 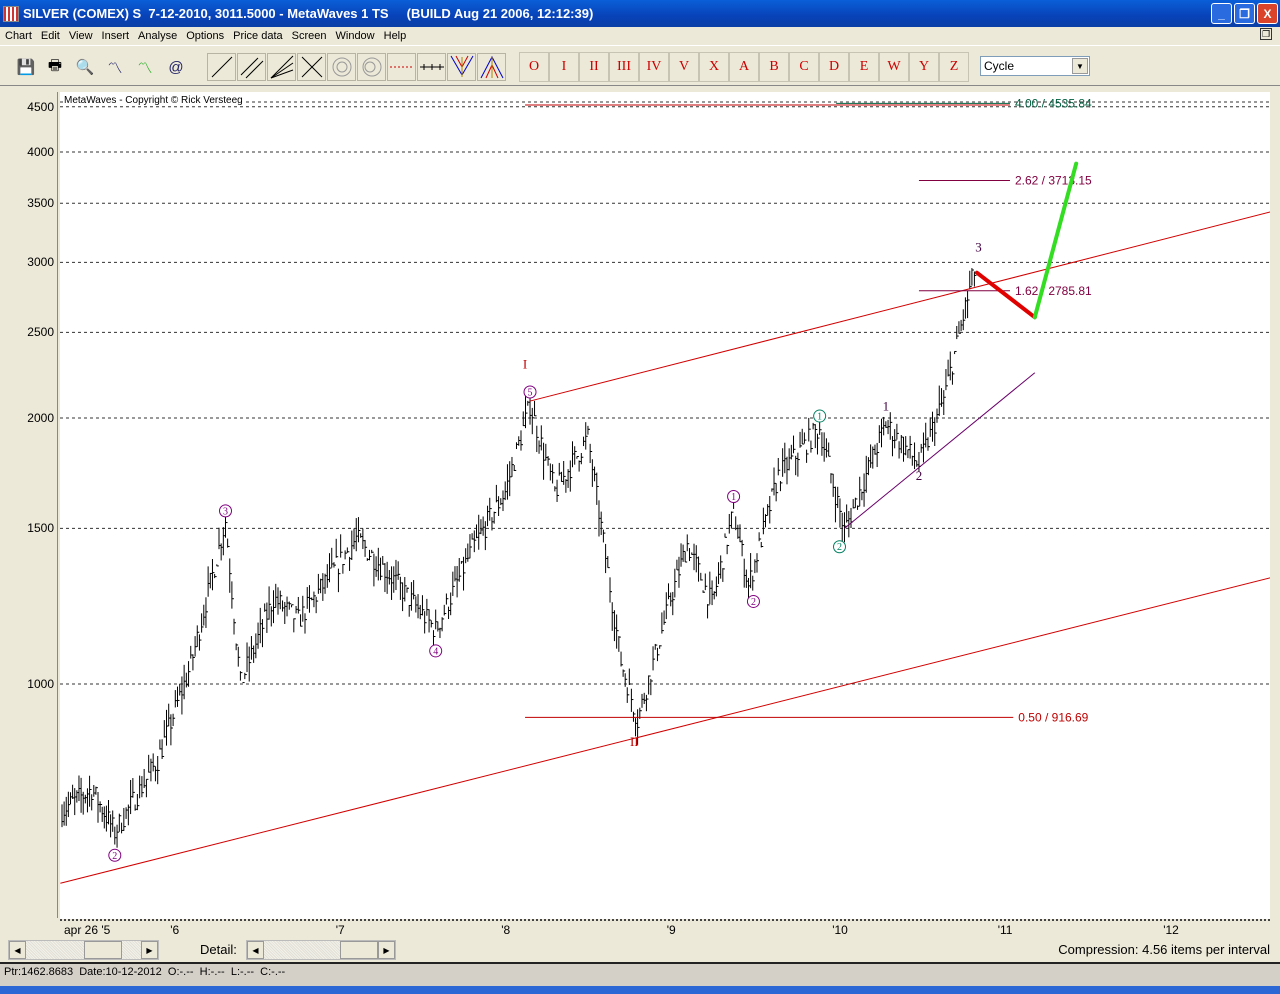 What do you see at coordinates (26, 67) in the screenshot?
I see `save-icon: 💾` at bounding box center [26, 67].